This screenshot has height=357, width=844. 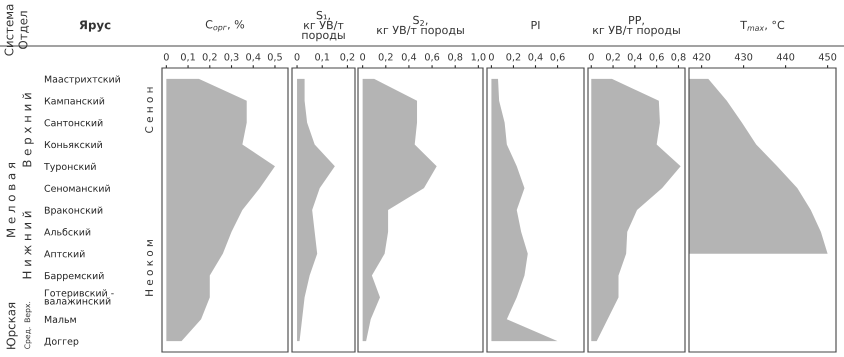 What do you see at coordinates (11, 199) in the screenshot?
I see `text: М е л о в а я` at bounding box center [11, 199].